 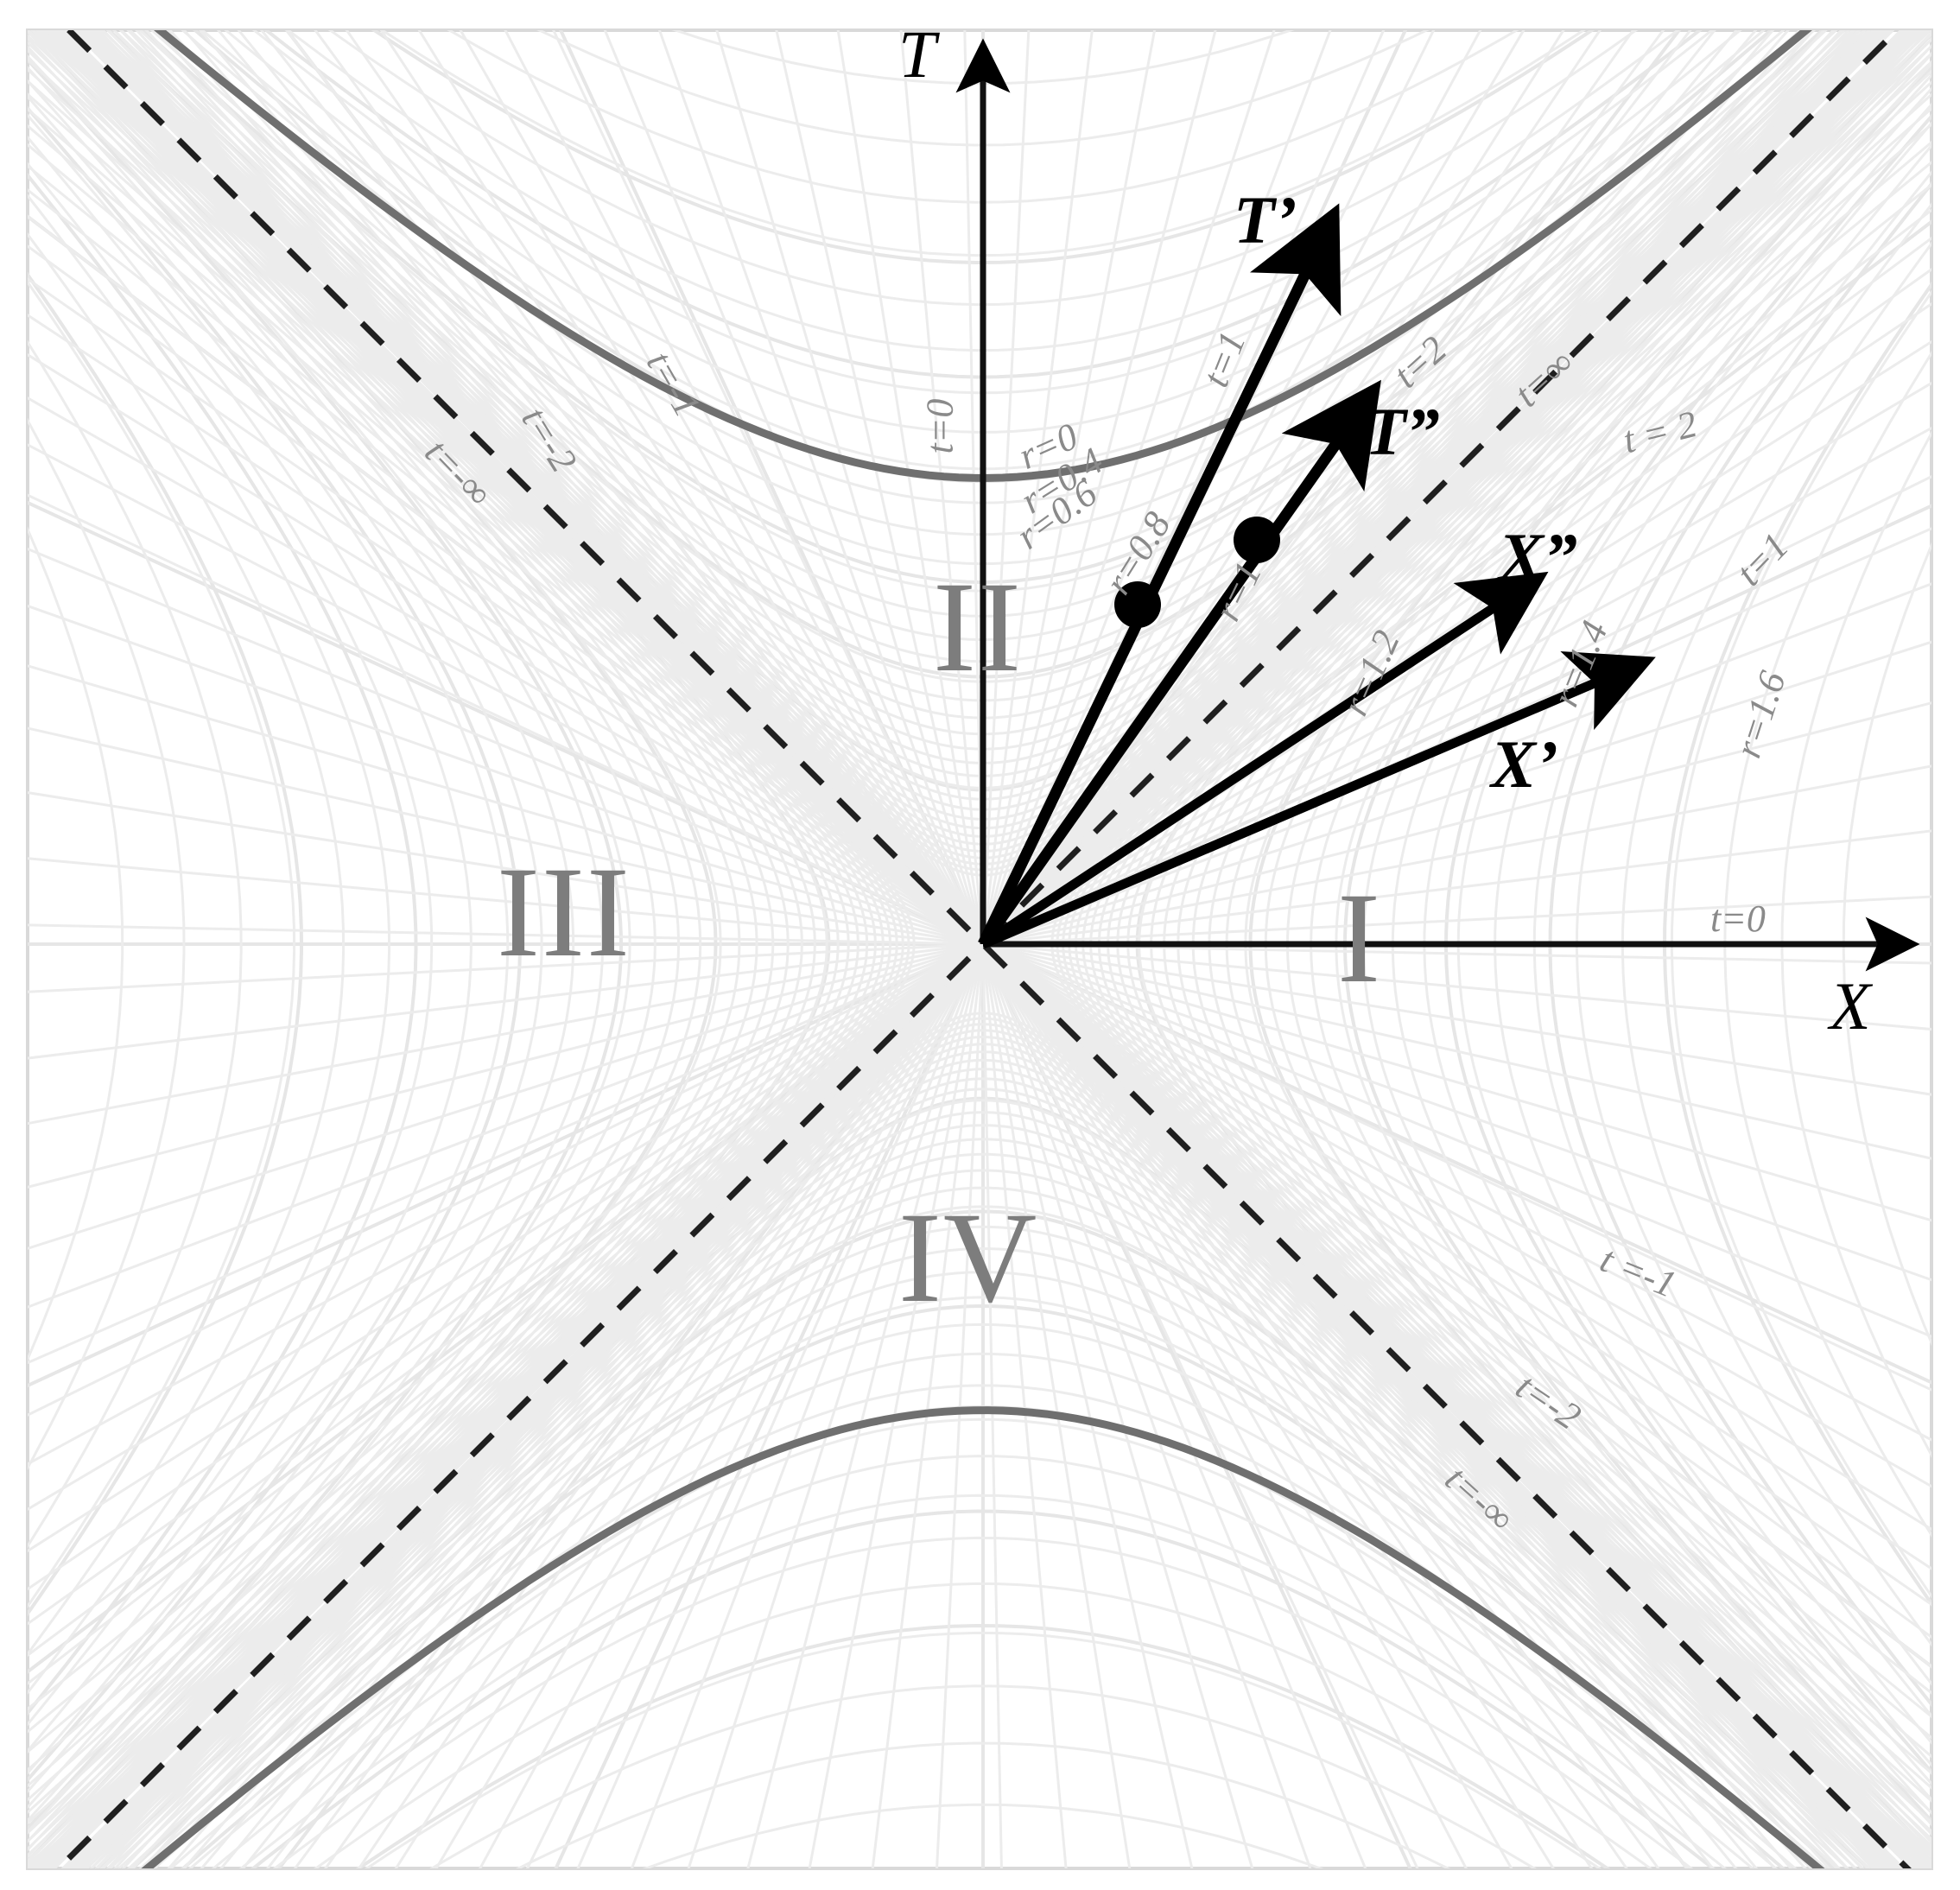 I want to click on region-label-III: III, so click(x=564, y=912).